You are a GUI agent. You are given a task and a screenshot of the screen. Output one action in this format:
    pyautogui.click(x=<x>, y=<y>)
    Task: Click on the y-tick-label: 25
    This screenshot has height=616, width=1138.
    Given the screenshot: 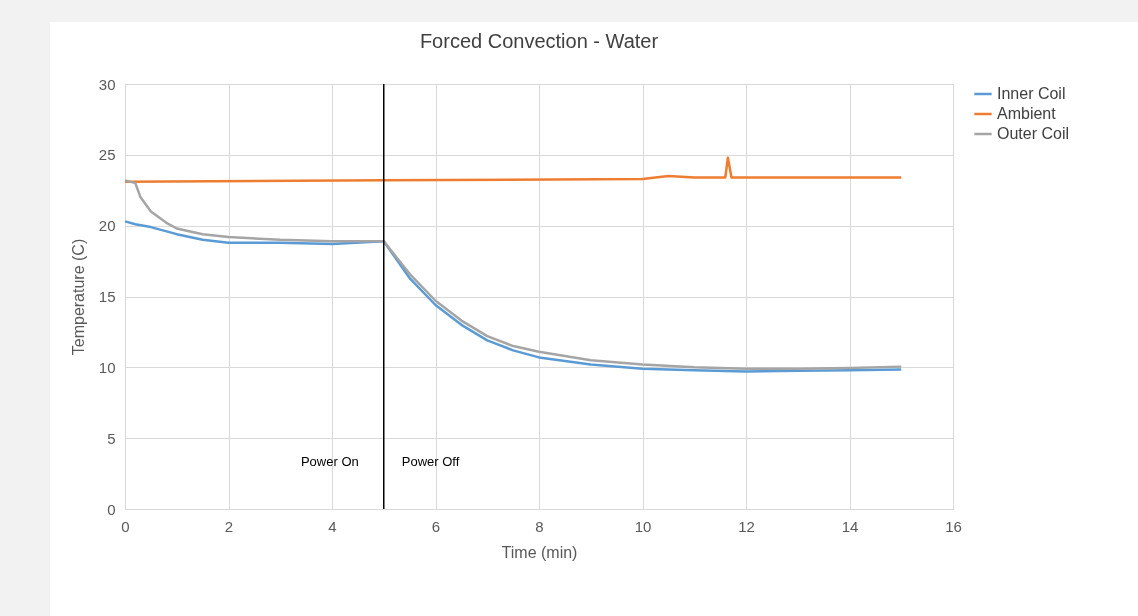 What is the action you would take?
    pyautogui.click(x=107, y=155)
    